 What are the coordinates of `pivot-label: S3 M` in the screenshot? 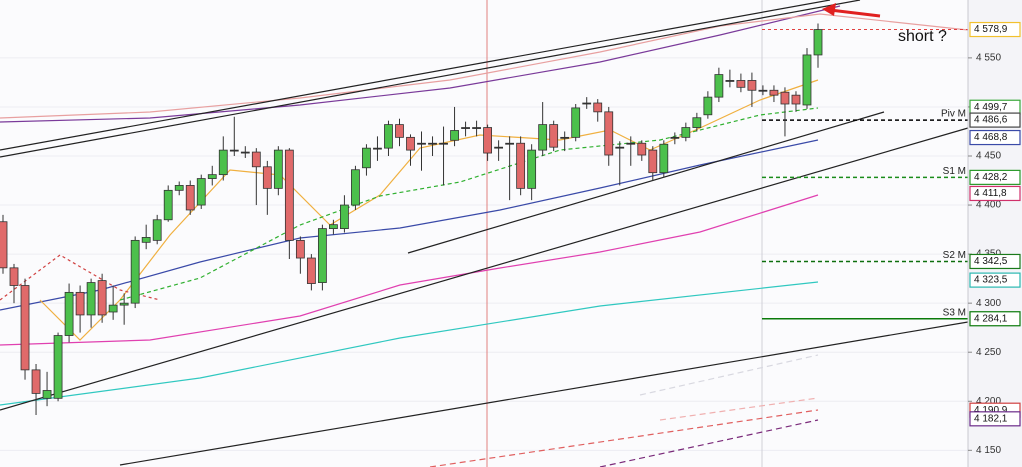 It's located at (954, 312).